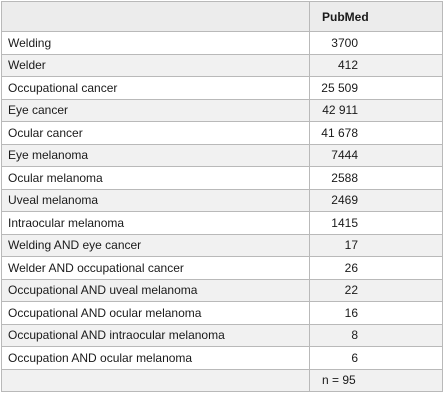 The height and width of the screenshot is (400, 444). I want to click on pubmed-count-cell: 42 911, so click(376, 110).